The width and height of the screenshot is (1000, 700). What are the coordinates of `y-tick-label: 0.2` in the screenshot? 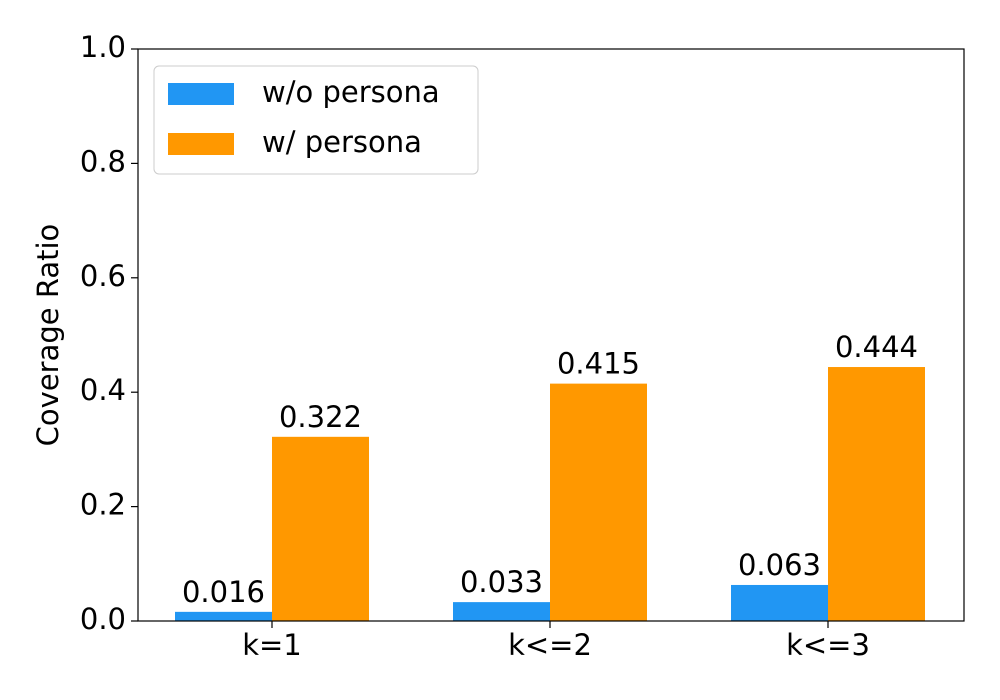 It's located at (103, 505).